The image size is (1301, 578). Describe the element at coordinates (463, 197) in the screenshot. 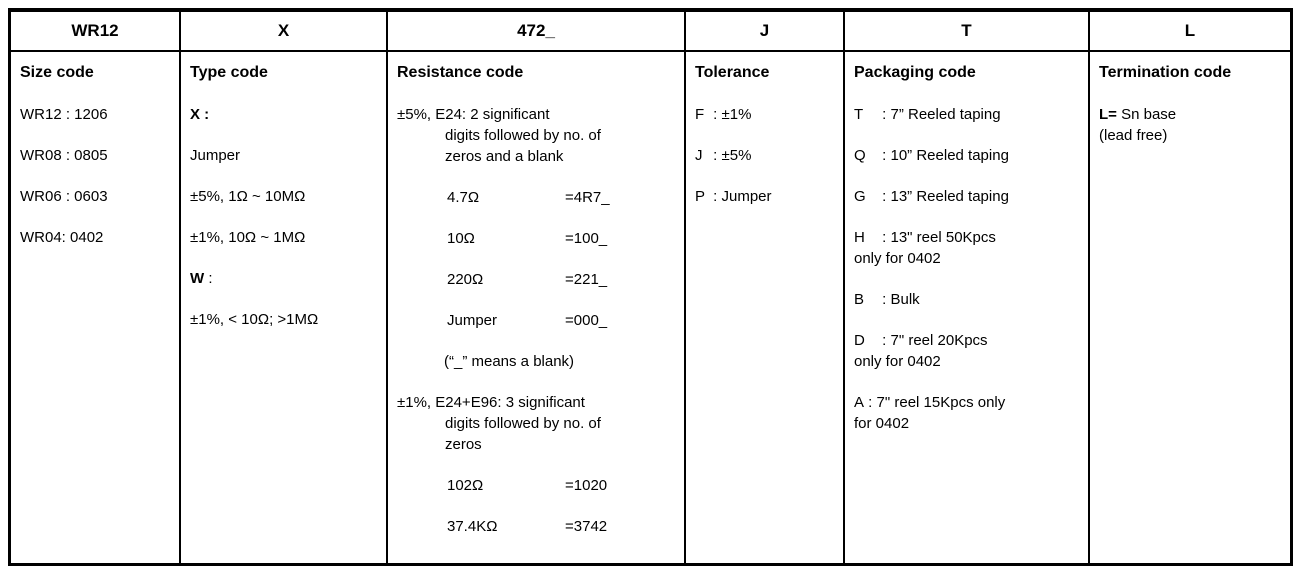

I see `example-value: 4.7Ω` at that location.